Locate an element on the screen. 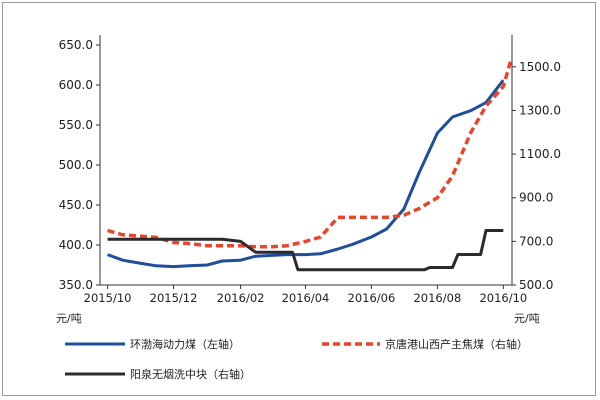 The width and height of the screenshot is (600, 400). left-tick-label-5: 600.0 is located at coordinates (76, 85).